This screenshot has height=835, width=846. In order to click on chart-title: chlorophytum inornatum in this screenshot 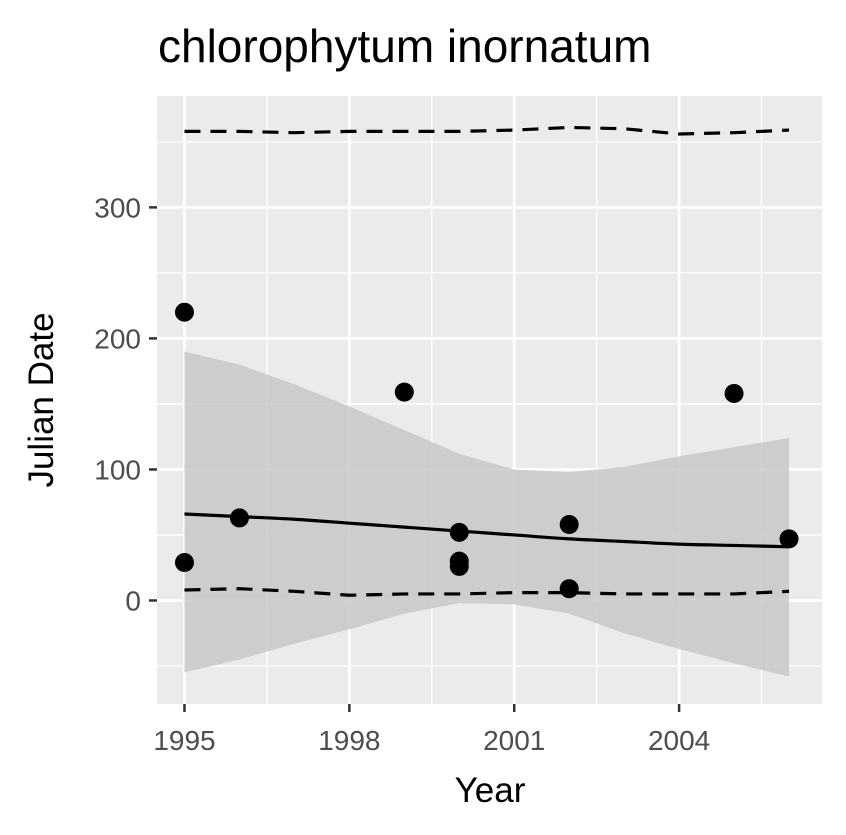, I will do `click(404, 46)`.